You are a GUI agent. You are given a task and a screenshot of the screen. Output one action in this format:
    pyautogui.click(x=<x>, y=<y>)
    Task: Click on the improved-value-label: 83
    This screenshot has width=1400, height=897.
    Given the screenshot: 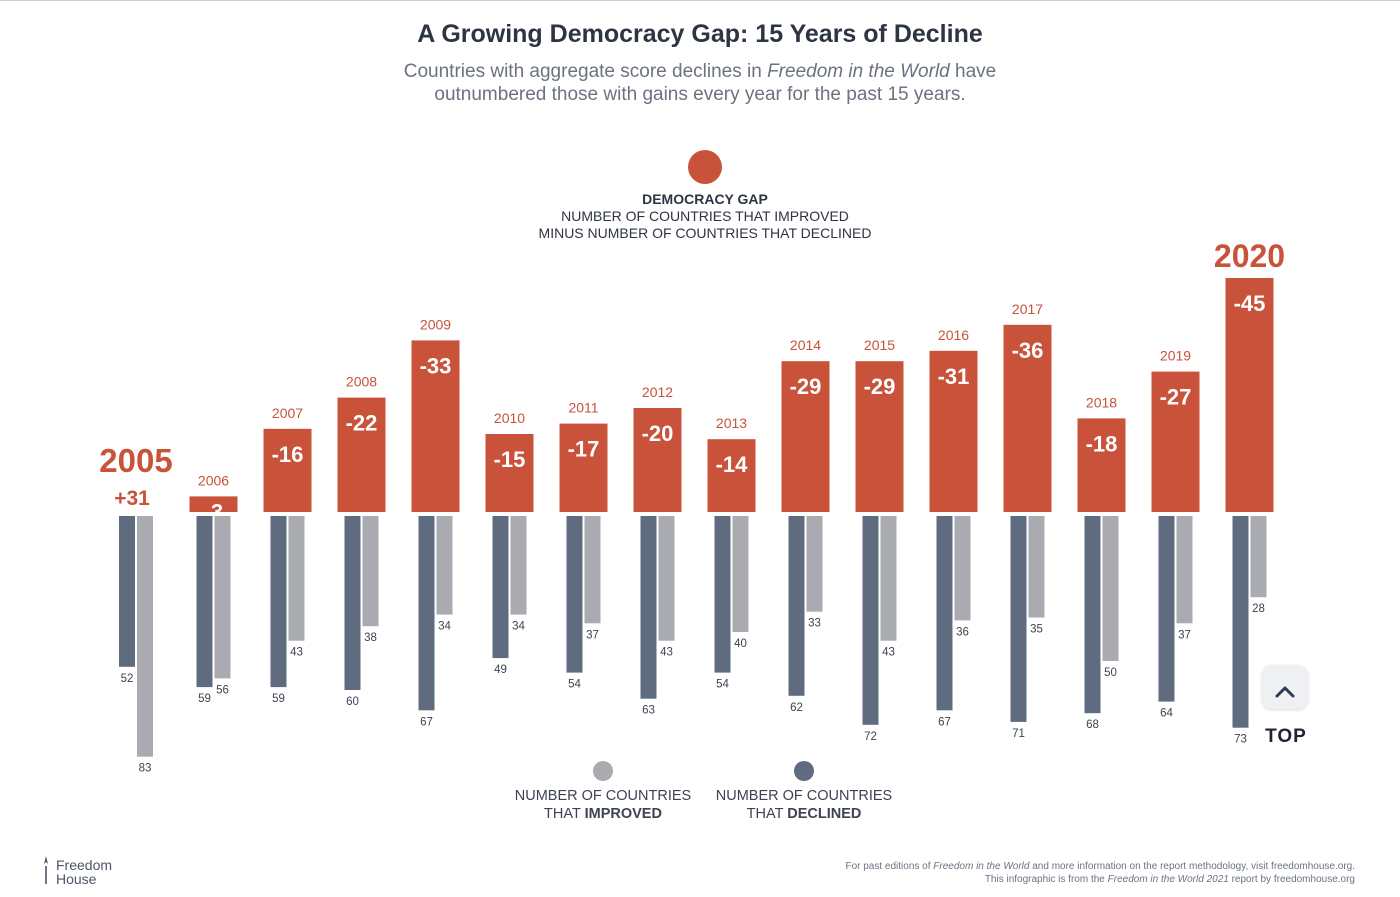 What is the action you would take?
    pyautogui.click(x=145, y=769)
    